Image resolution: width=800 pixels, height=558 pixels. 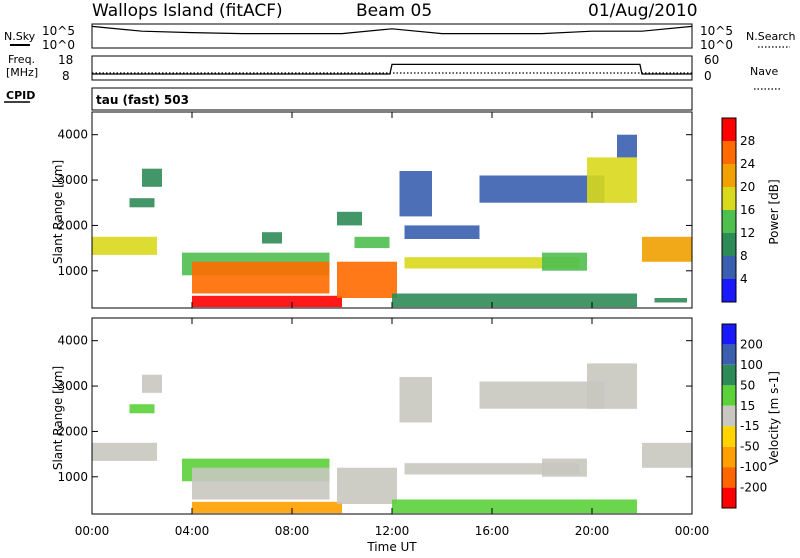 I want to click on cpid-value: tau (fast) 503, so click(x=142, y=100).